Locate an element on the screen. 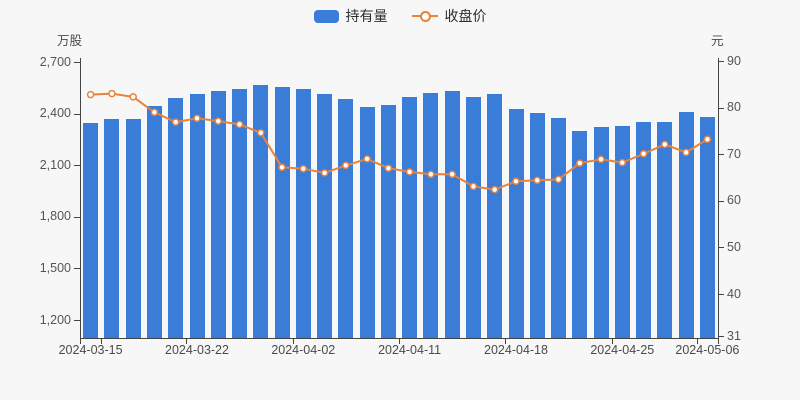  legend-item-holdings: 持有量 is located at coordinates (350, 16).